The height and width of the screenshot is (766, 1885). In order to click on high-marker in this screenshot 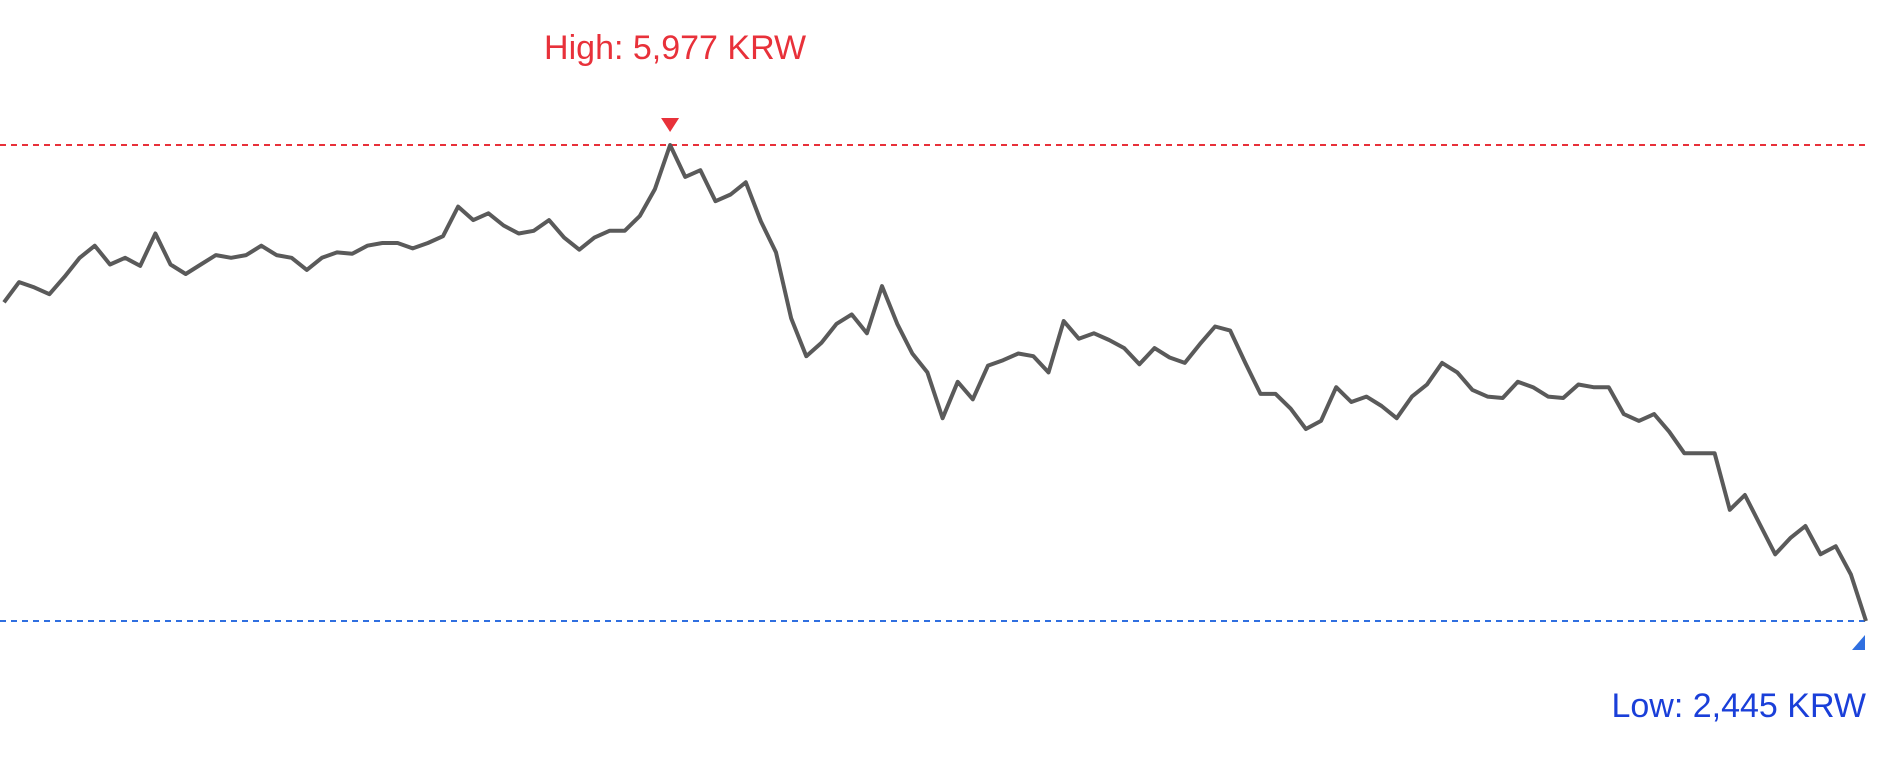, I will do `click(670, 125)`.